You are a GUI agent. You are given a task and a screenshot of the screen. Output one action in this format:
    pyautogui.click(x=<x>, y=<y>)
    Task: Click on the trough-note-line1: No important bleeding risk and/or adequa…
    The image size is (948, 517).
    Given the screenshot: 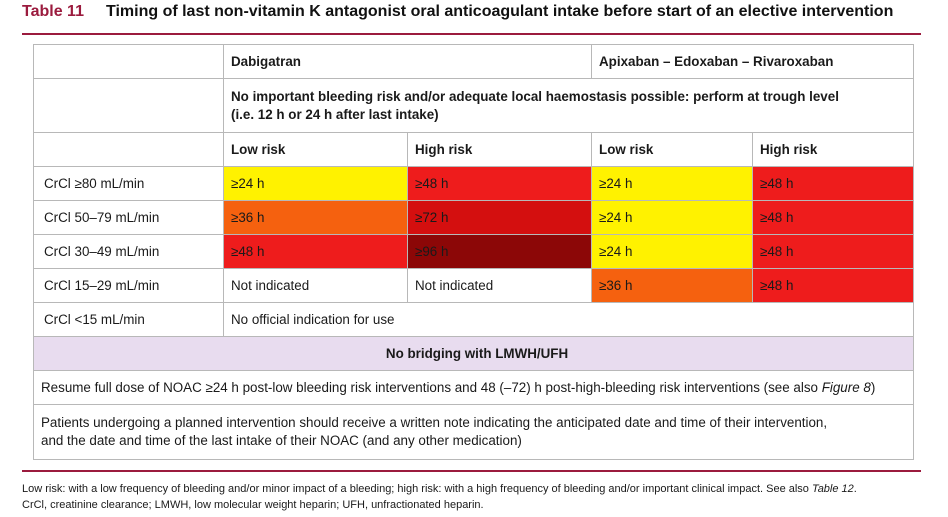 What is the action you would take?
    pyautogui.click(x=535, y=96)
    